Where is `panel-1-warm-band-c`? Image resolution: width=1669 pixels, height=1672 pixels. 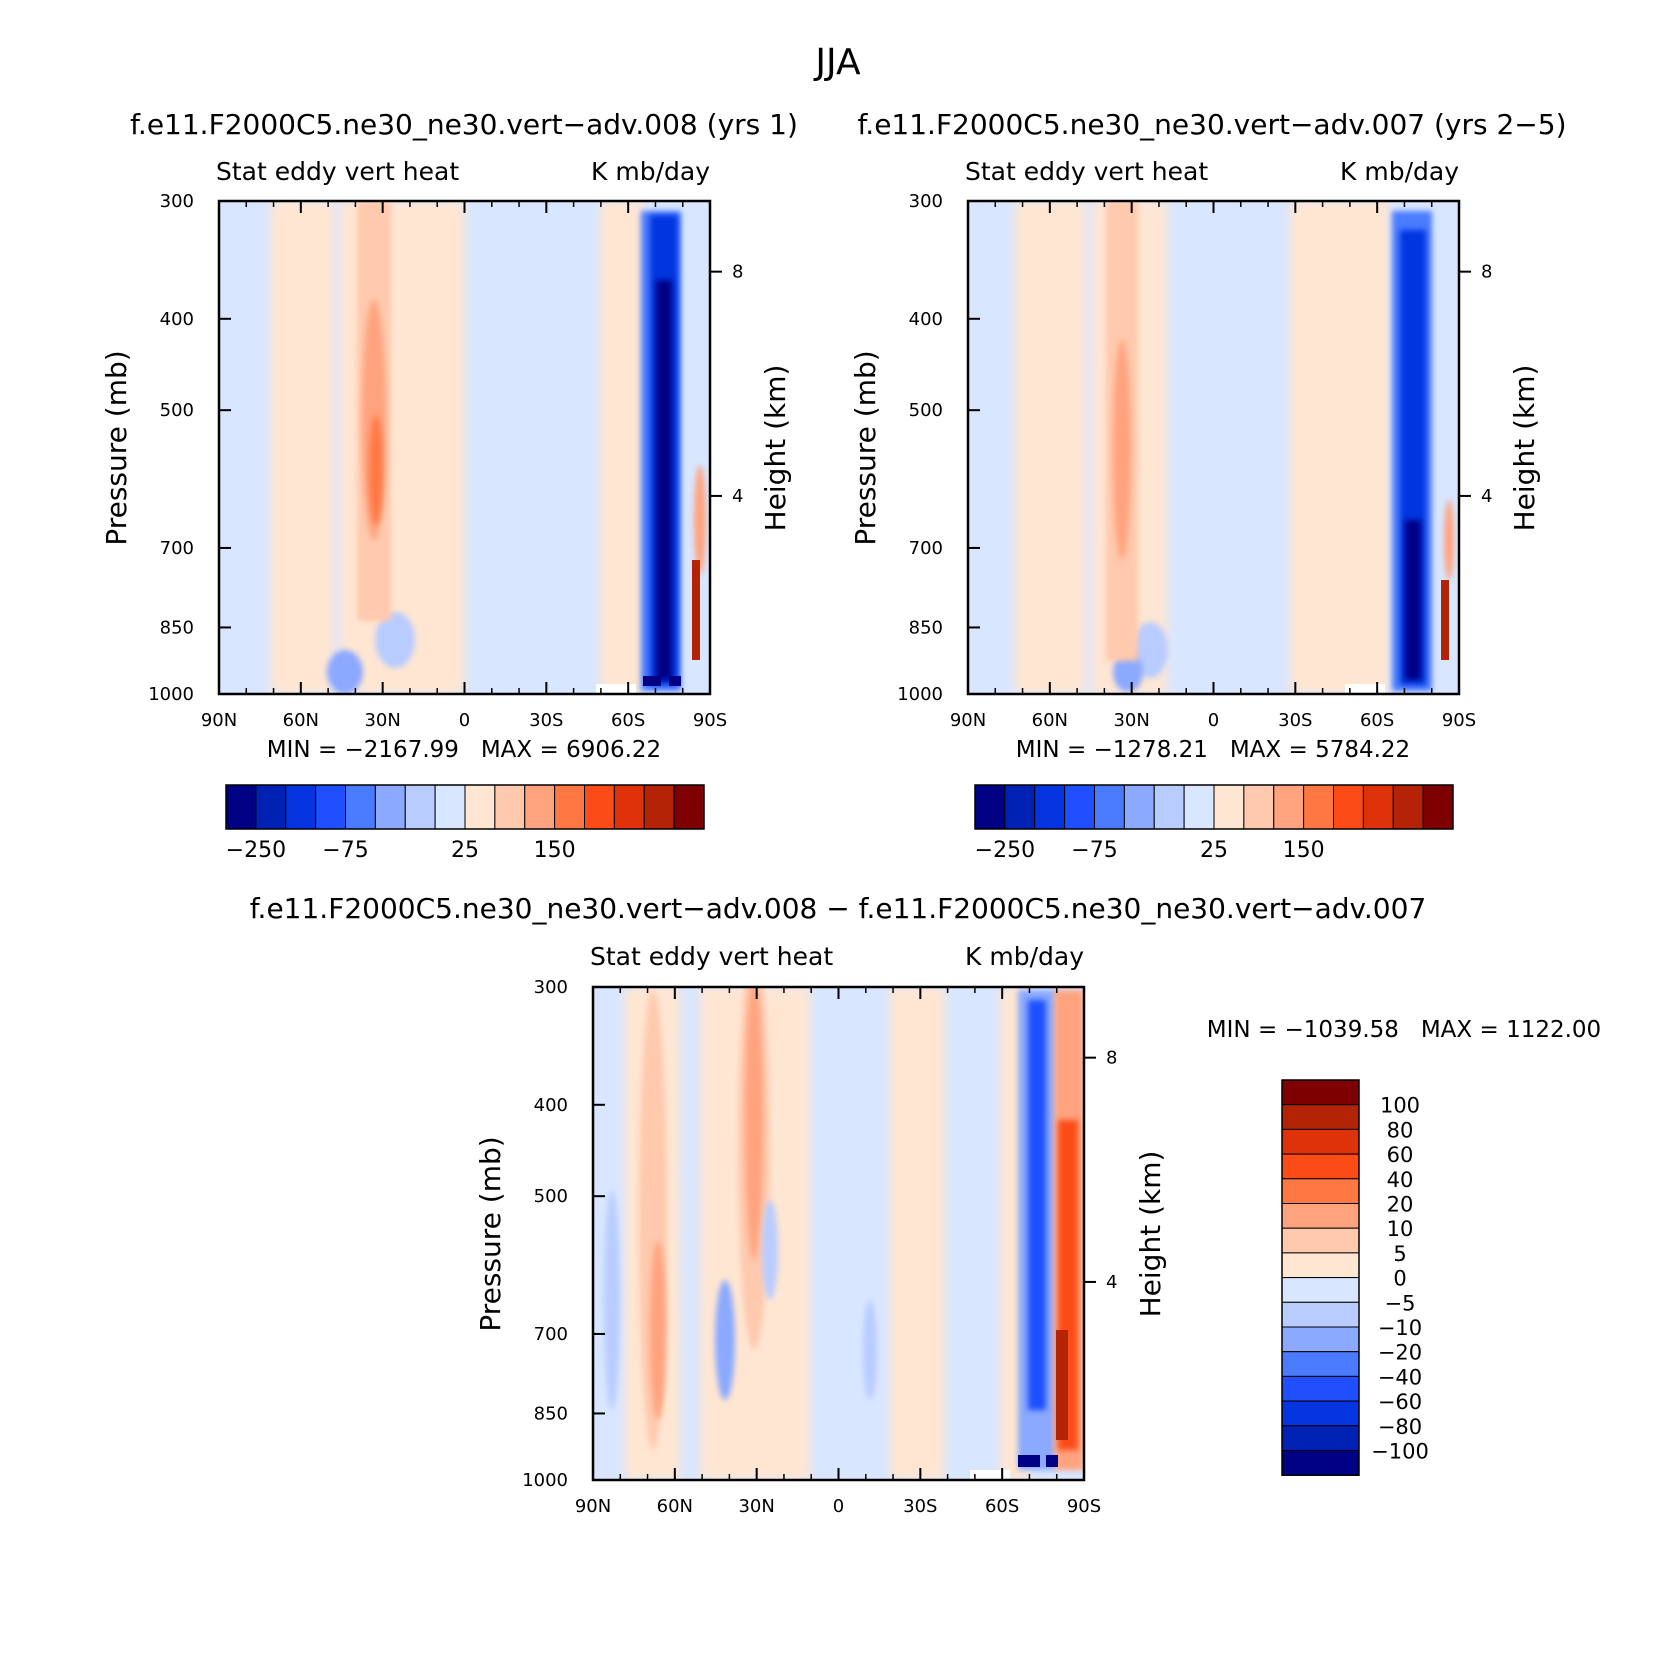 panel-1-warm-band-c is located at coordinates (622, 447).